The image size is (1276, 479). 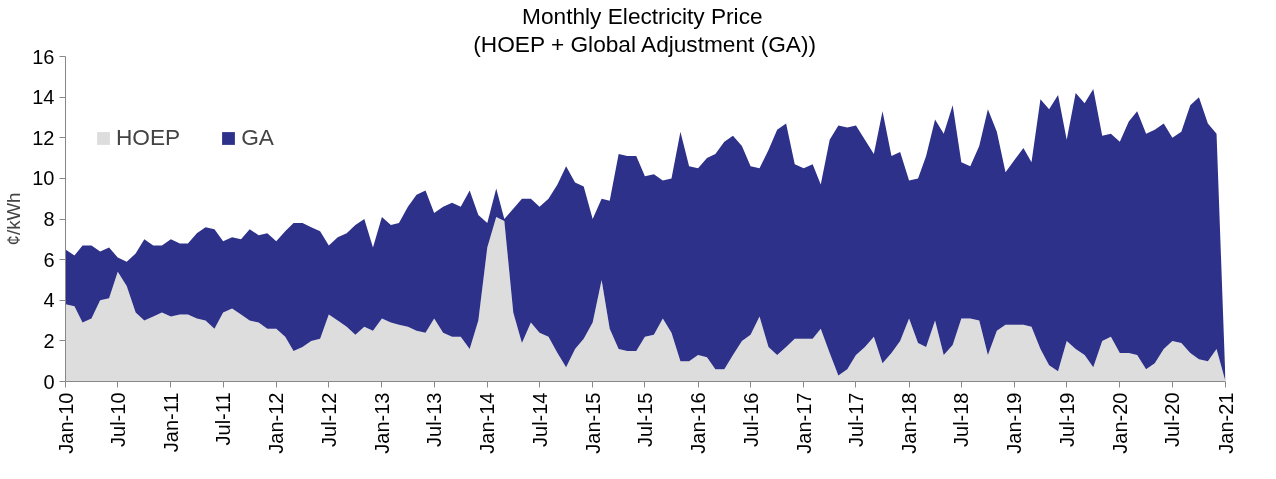 I want to click on x-tick-label: Jul-15, so click(x=644, y=419).